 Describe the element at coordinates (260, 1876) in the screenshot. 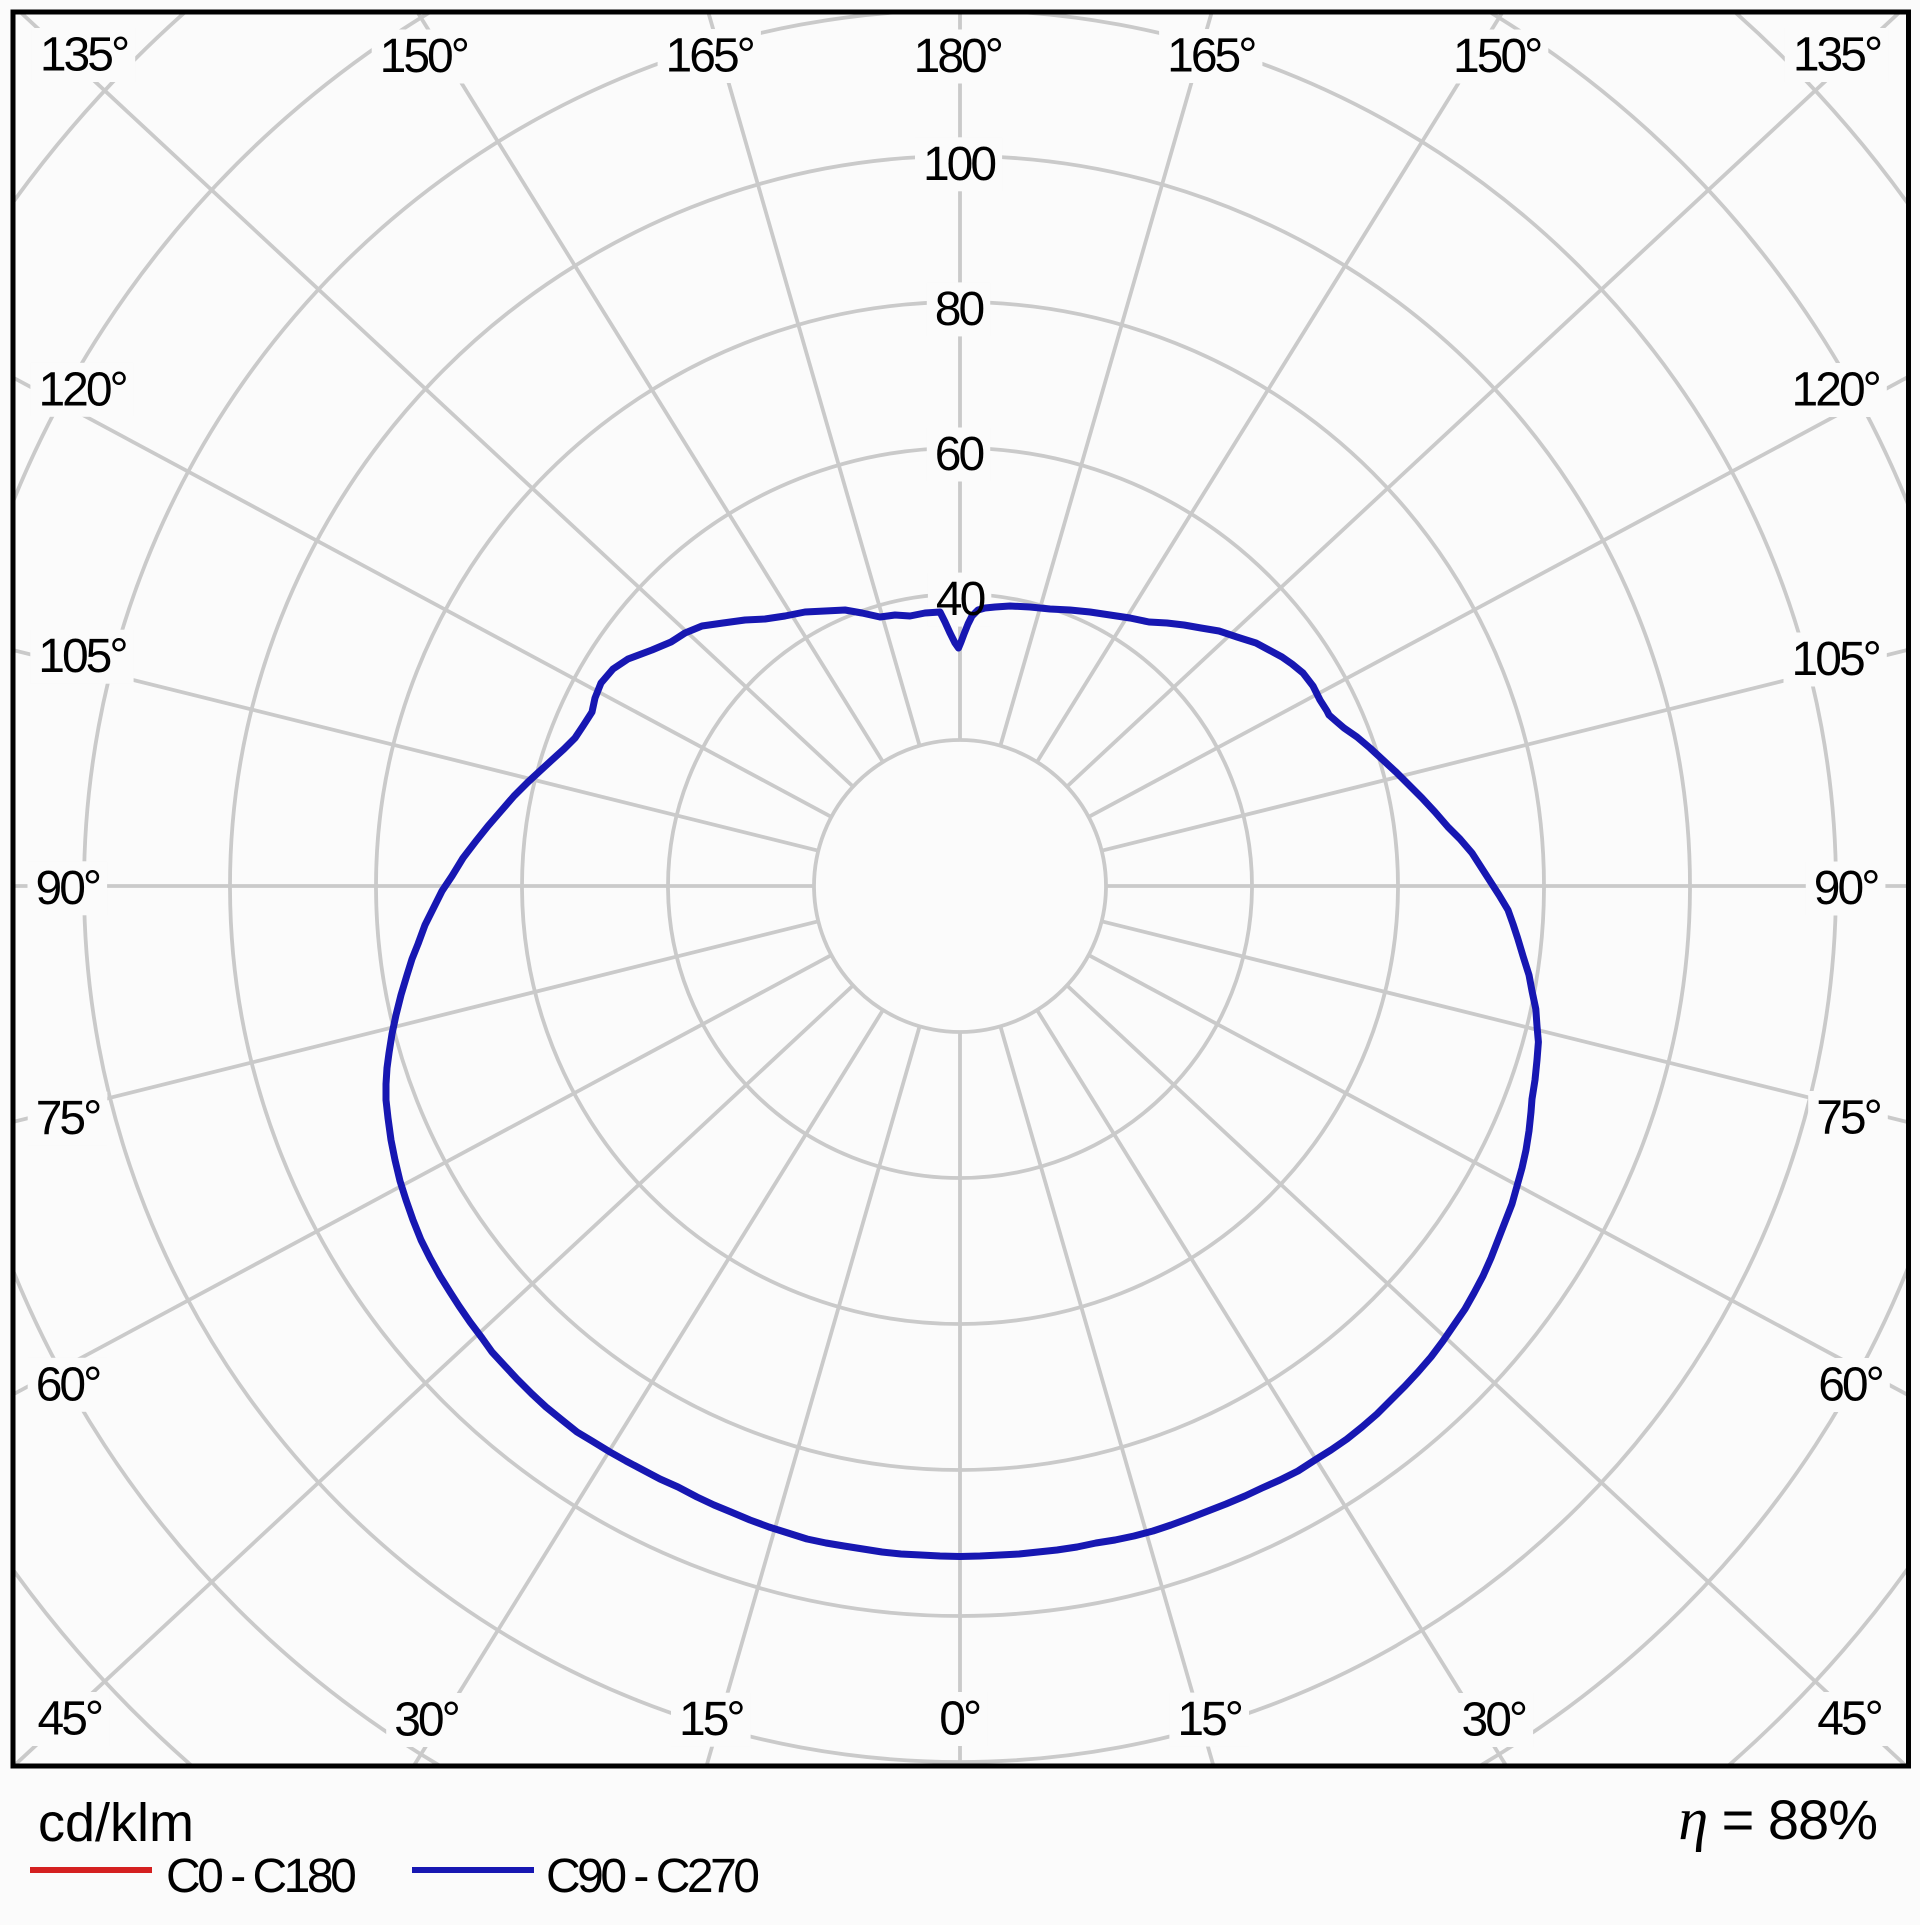

I see `svg-text: C0 - C180` at that location.